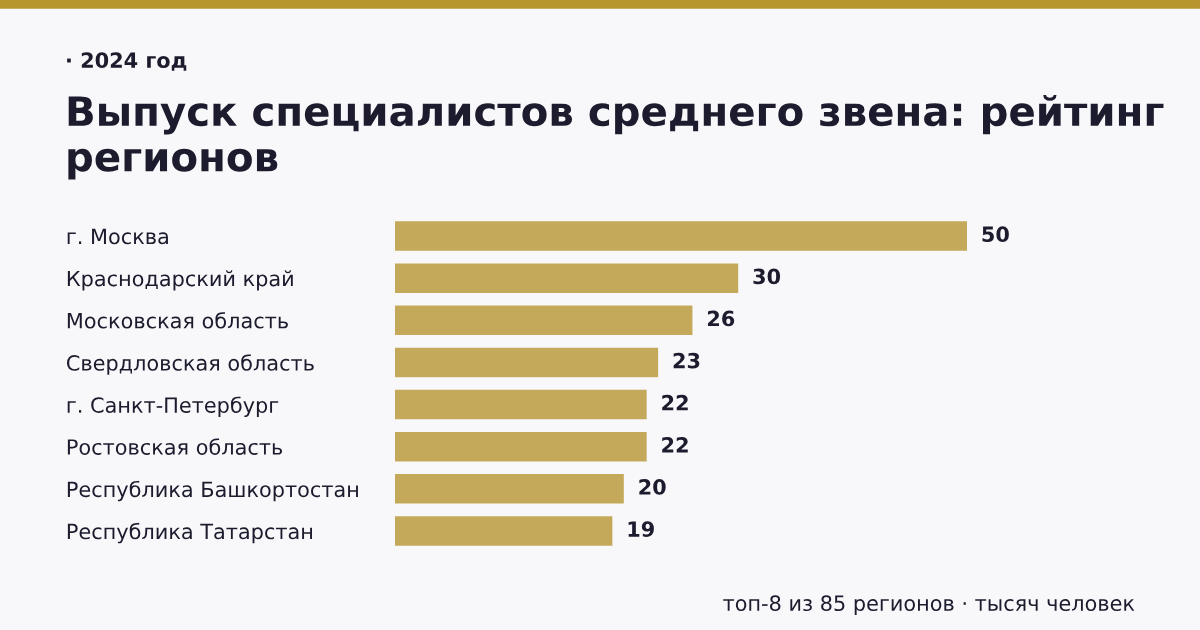 This screenshot has height=630, width=1200. I want to click on data-label: 50, so click(995, 234).